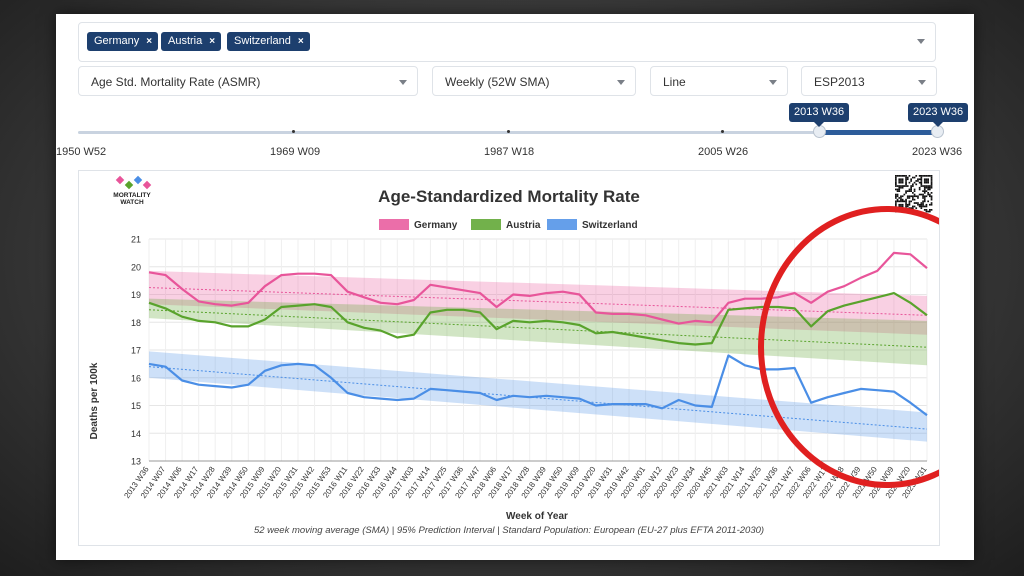 The width and height of the screenshot is (1024, 576). Describe the element at coordinates (436, 225) in the screenshot. I see `legend-label: Germany` at that location.